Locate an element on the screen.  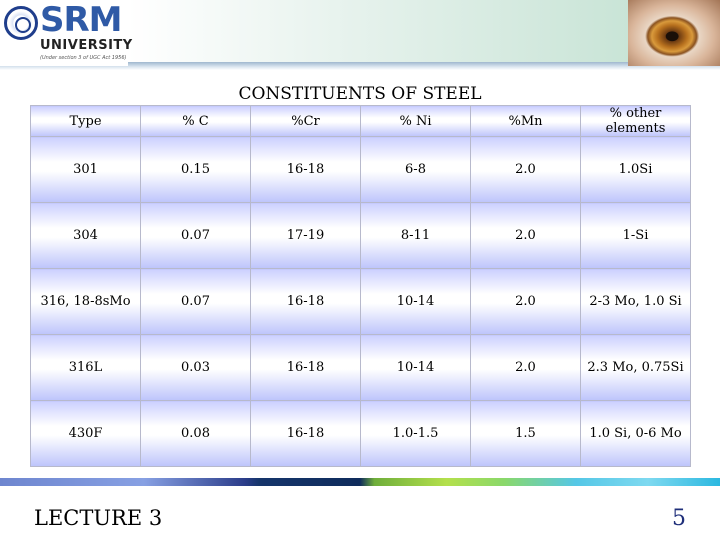
header-shadow is located at coordinates (360, 66).